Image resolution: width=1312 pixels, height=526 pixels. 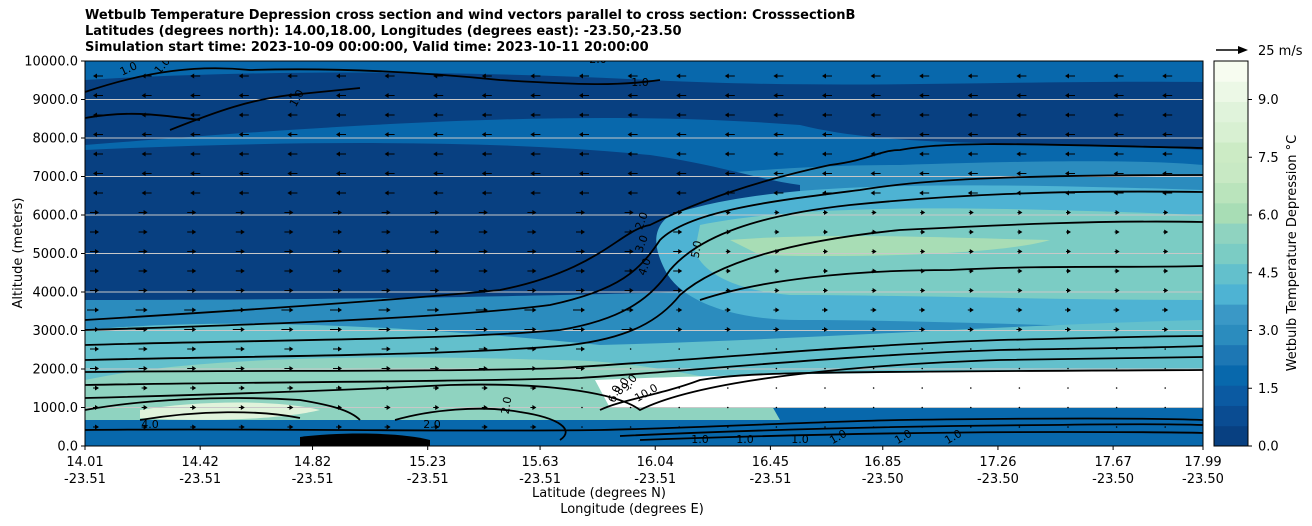 I want to click on y-tick-label: 7000.0, so click(x=56, y=177).